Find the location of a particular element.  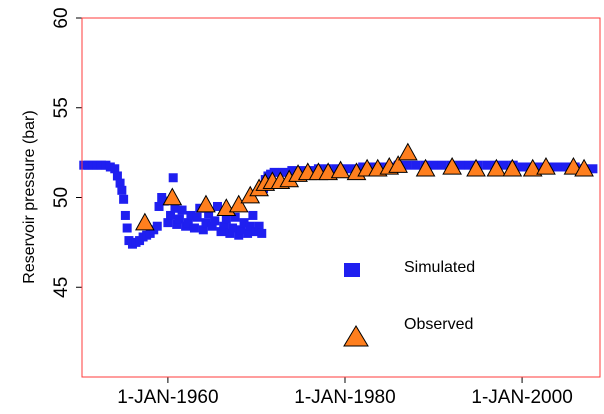

y-tick-label: 60 is located at coordinates (61, 17).